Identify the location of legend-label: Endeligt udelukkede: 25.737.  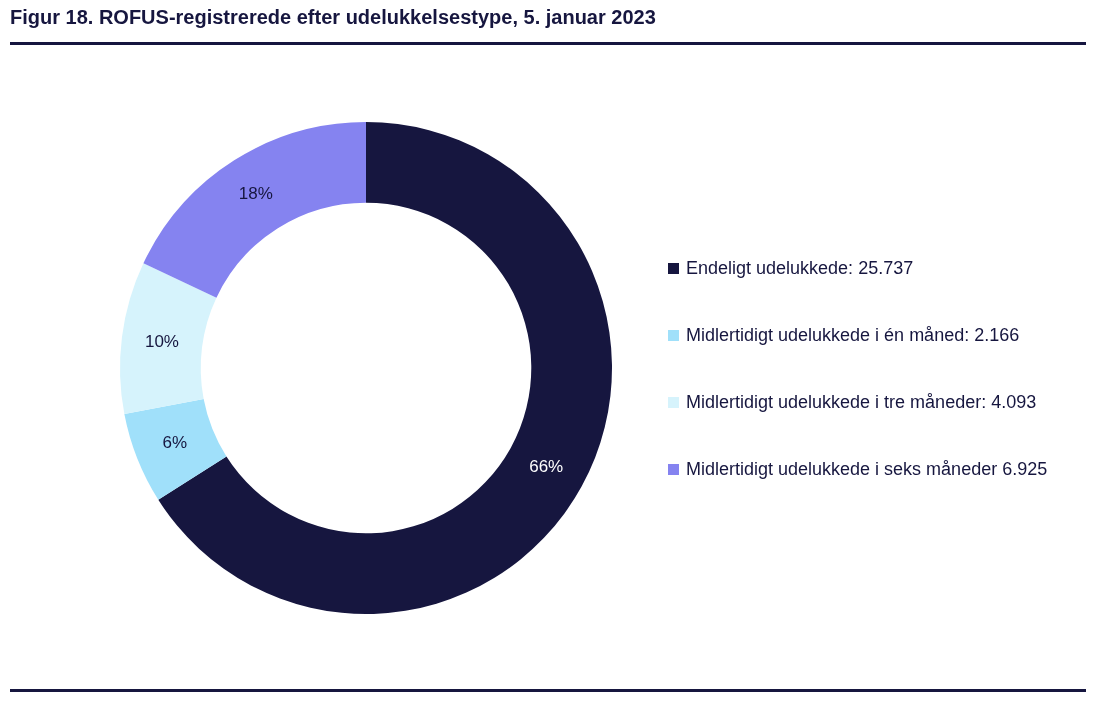
(800, 268).